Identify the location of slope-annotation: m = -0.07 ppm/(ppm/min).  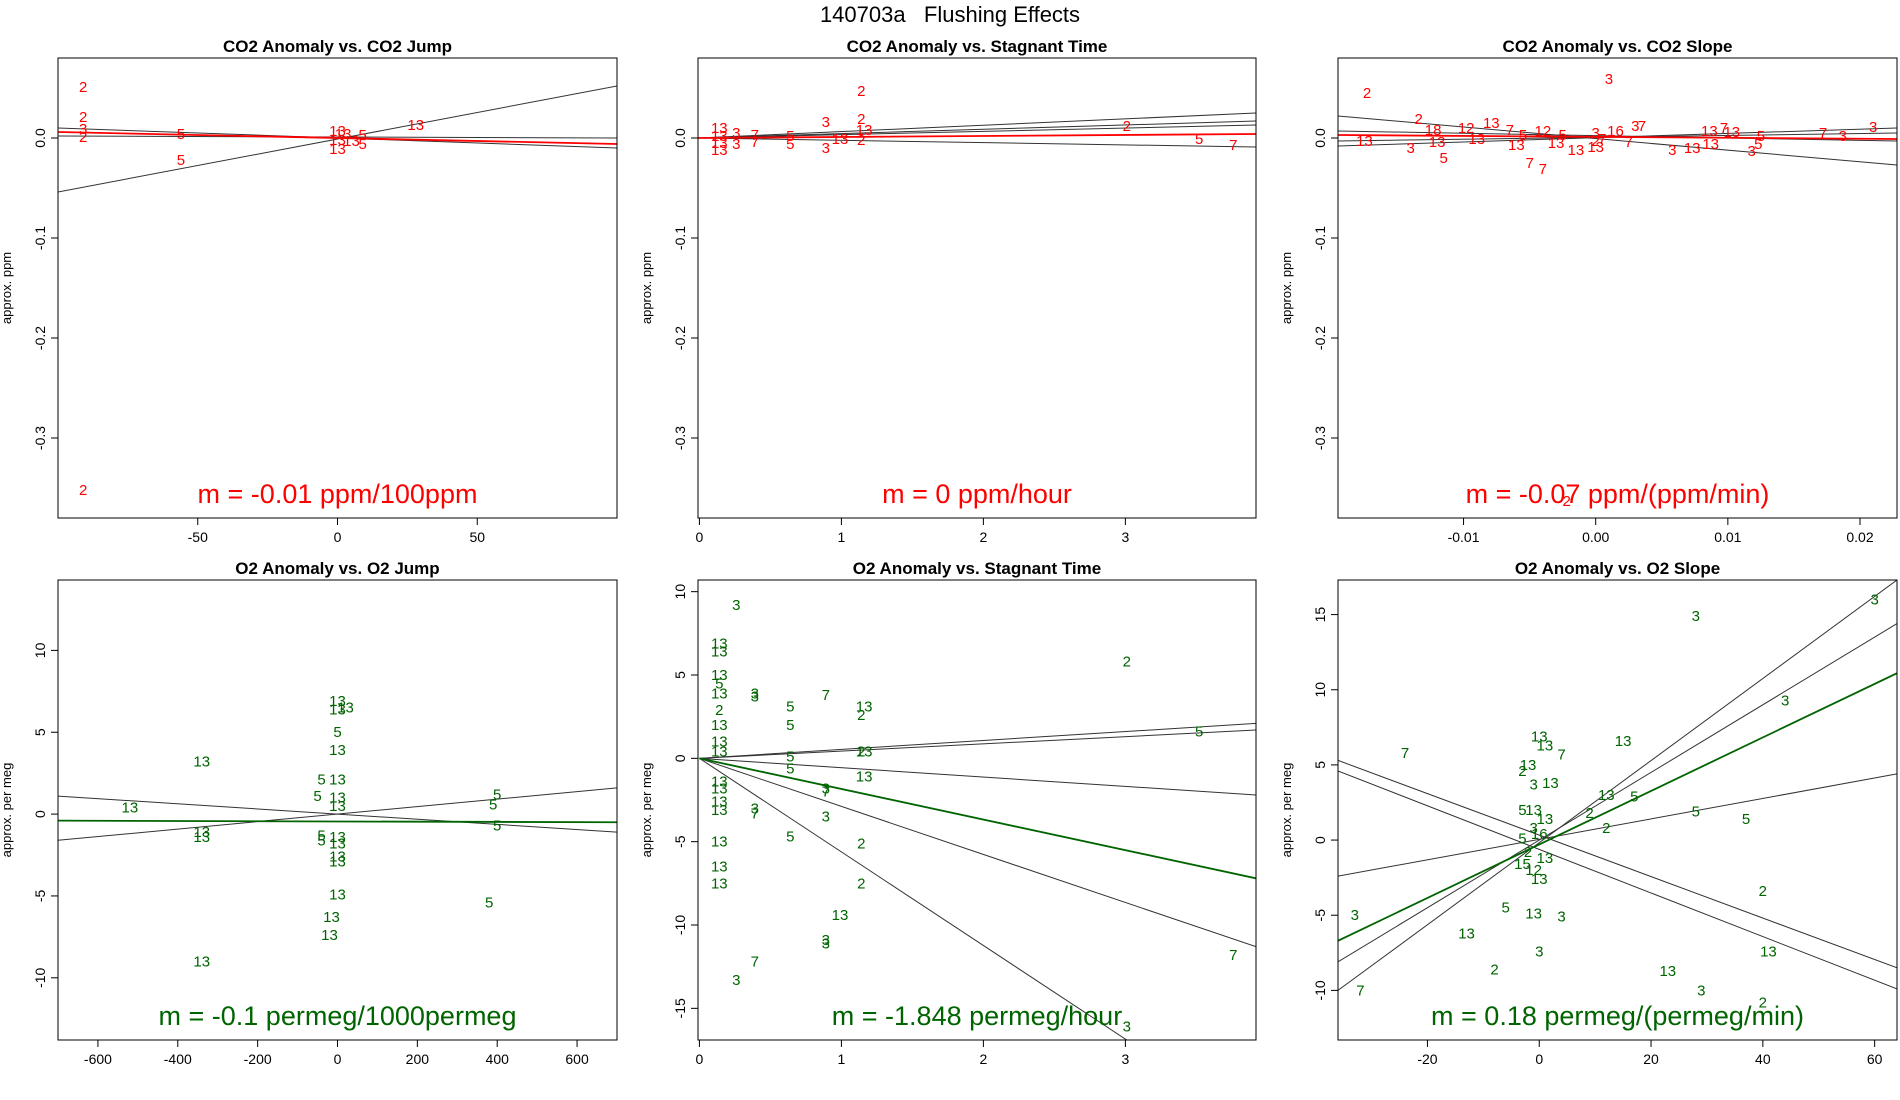
(1618, 494).